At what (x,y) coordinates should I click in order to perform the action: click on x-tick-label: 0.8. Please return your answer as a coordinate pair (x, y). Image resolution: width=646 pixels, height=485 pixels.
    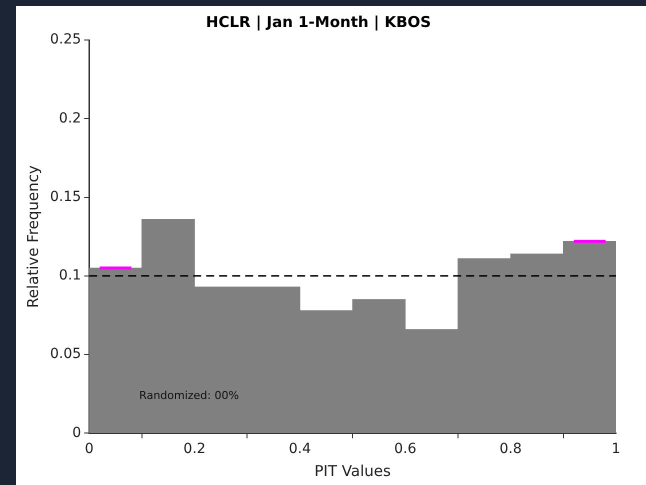
    Looking at the image, I should click on (511, 449).